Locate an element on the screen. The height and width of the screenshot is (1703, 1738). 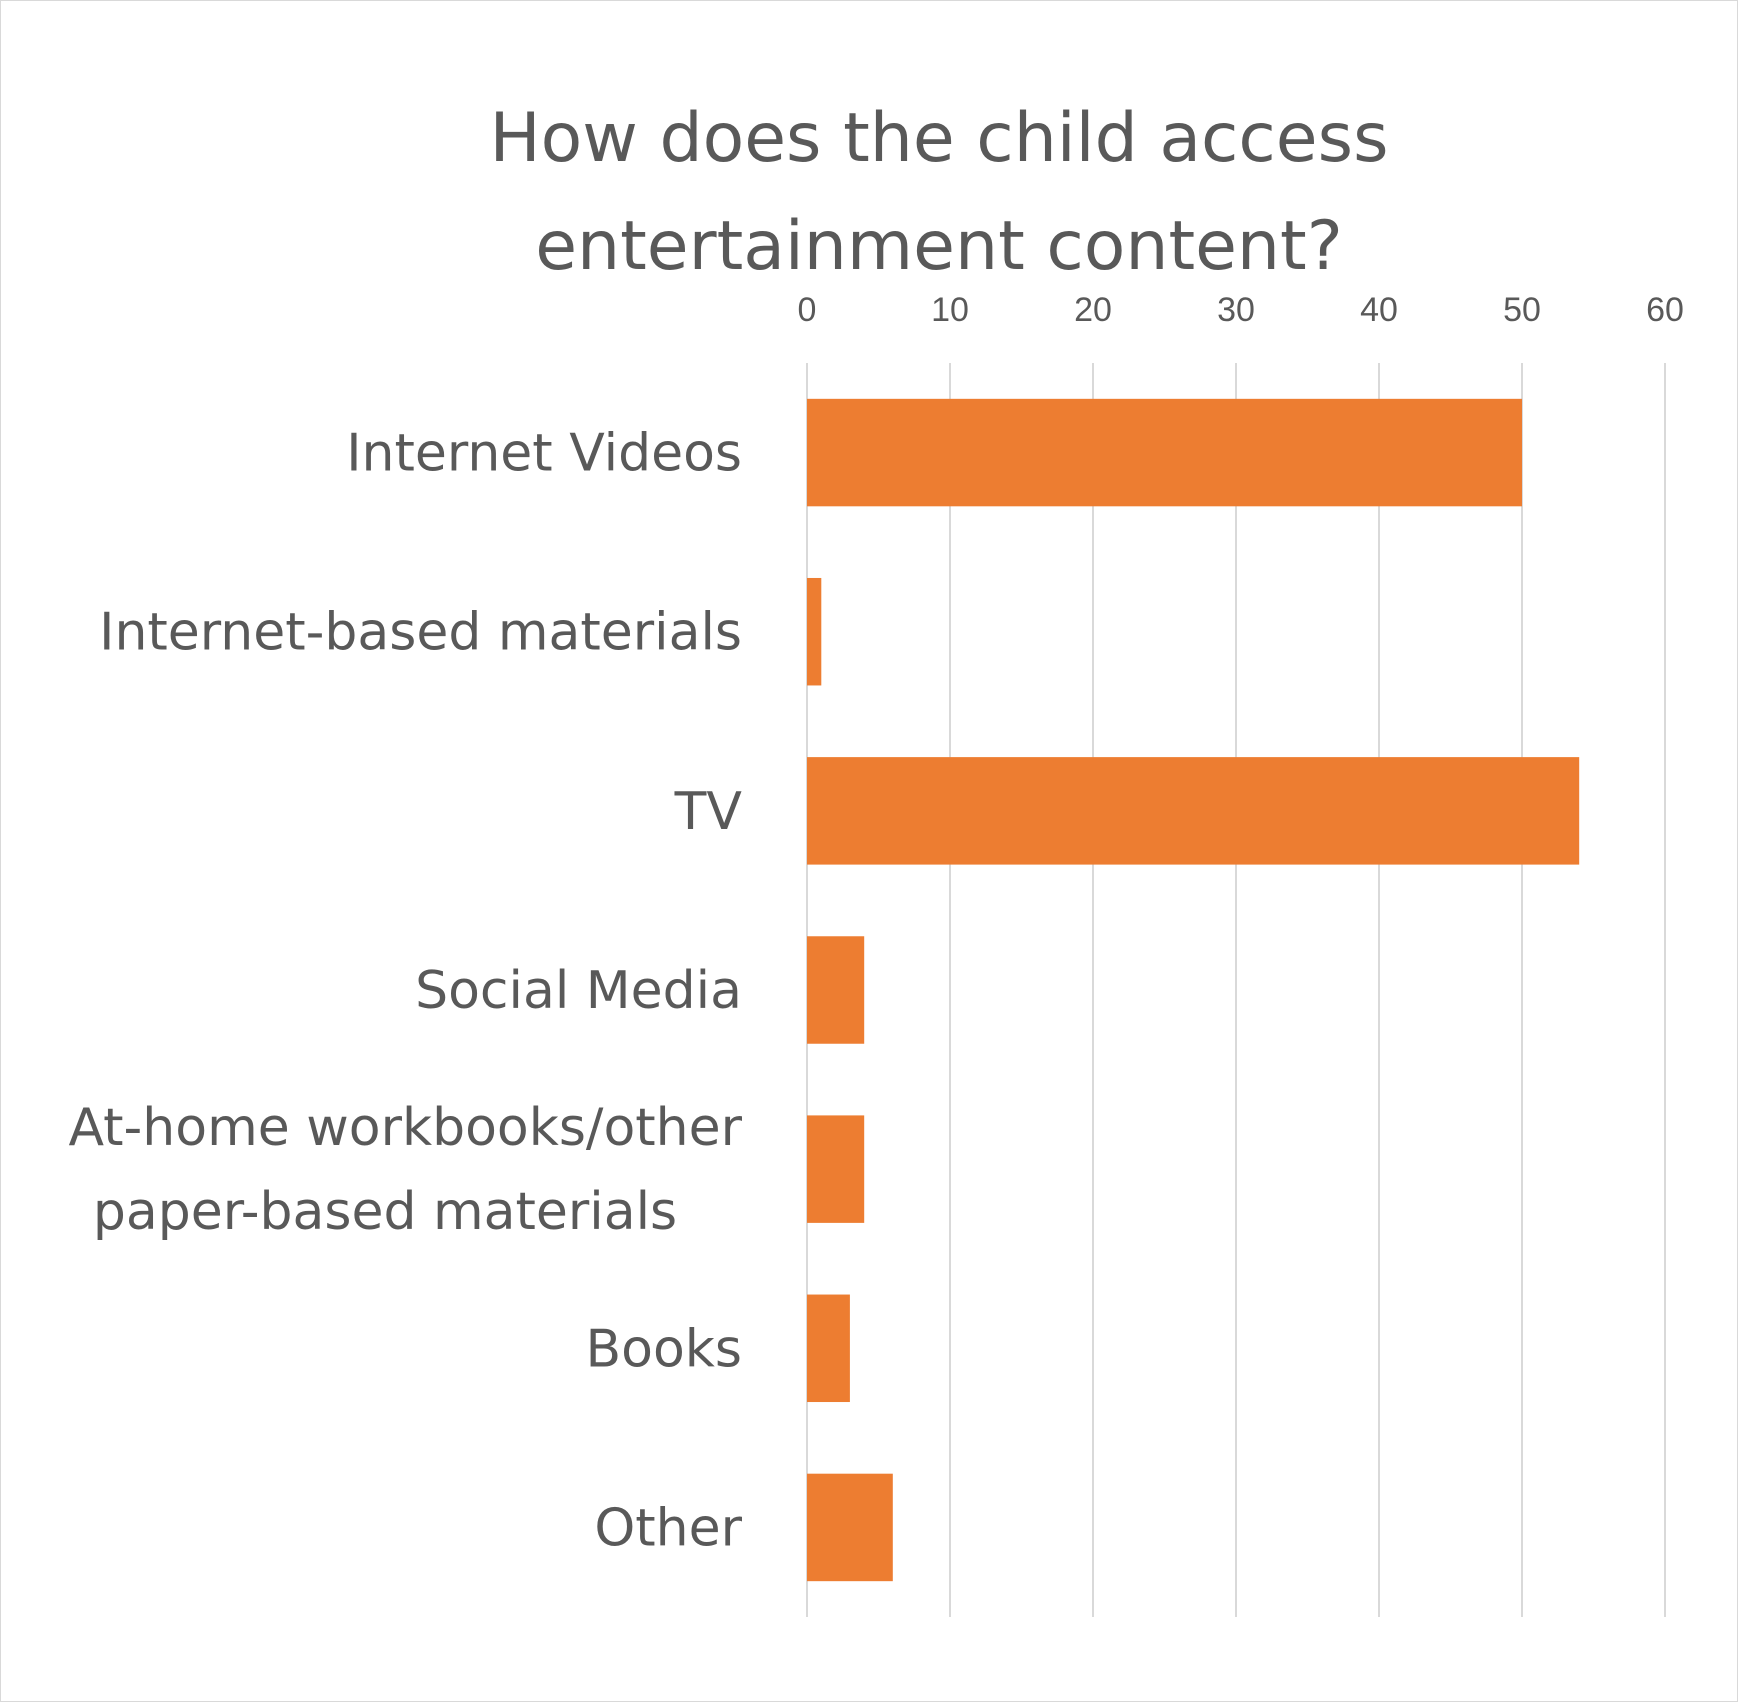
chart-title-line-2: entertainment content? is located at coordinates (939, 246).